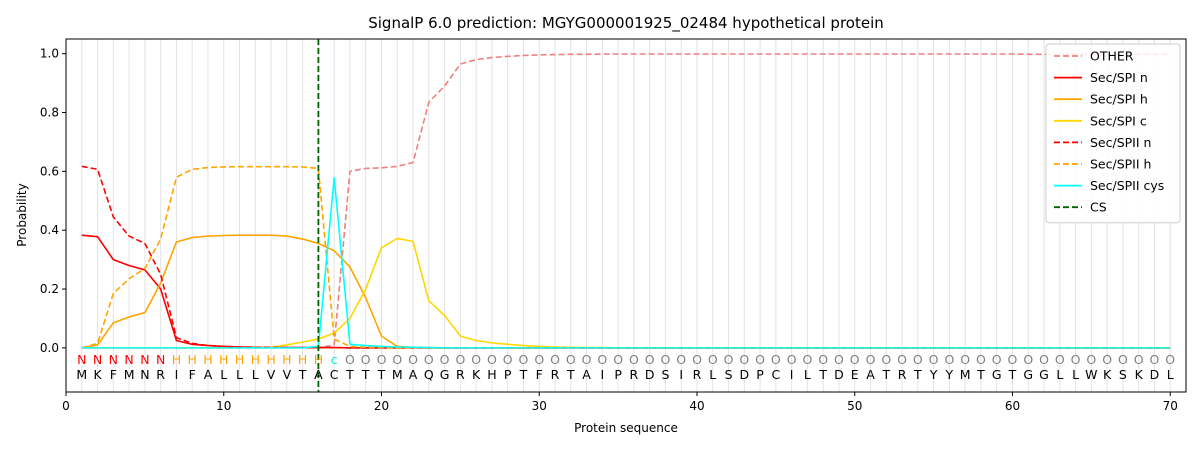 The width and height of the screenshot is (1200, 450). I want to click on y-tick-label: 0.0, so click(49, 348).